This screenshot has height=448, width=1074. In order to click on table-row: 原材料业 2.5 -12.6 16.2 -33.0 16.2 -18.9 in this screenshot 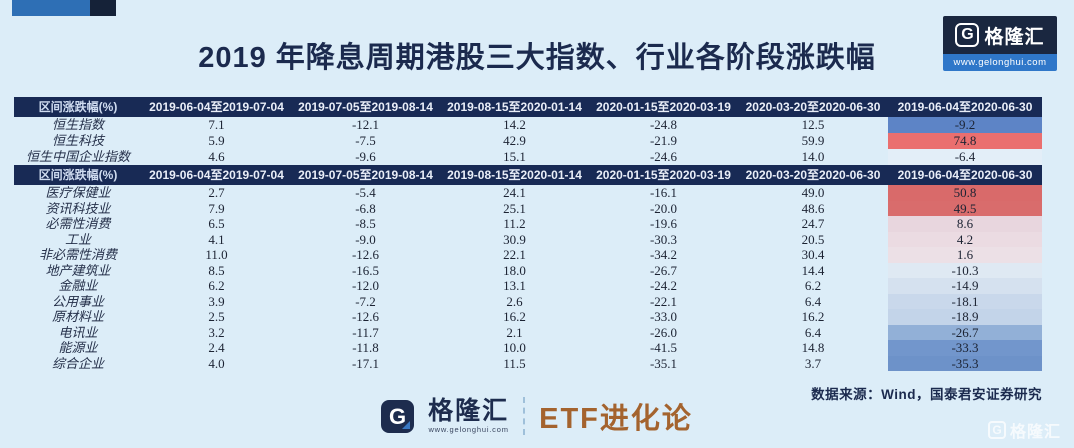, I will do `click(528, 317)`.